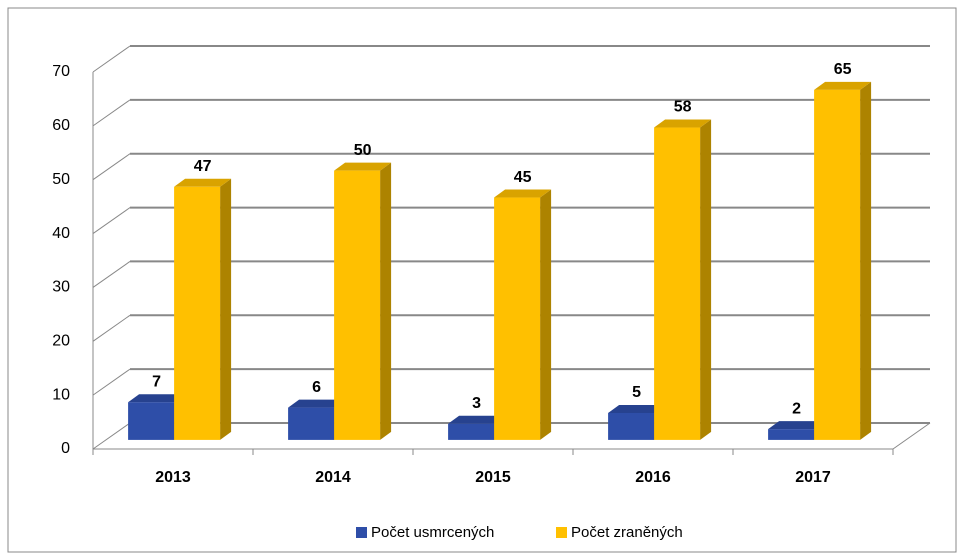 Image resolution: width=964 pixels, height=560 pixels. Describe the element at coordinates (683, 107) in the screenshot. I see `data-label: 58` at that location.